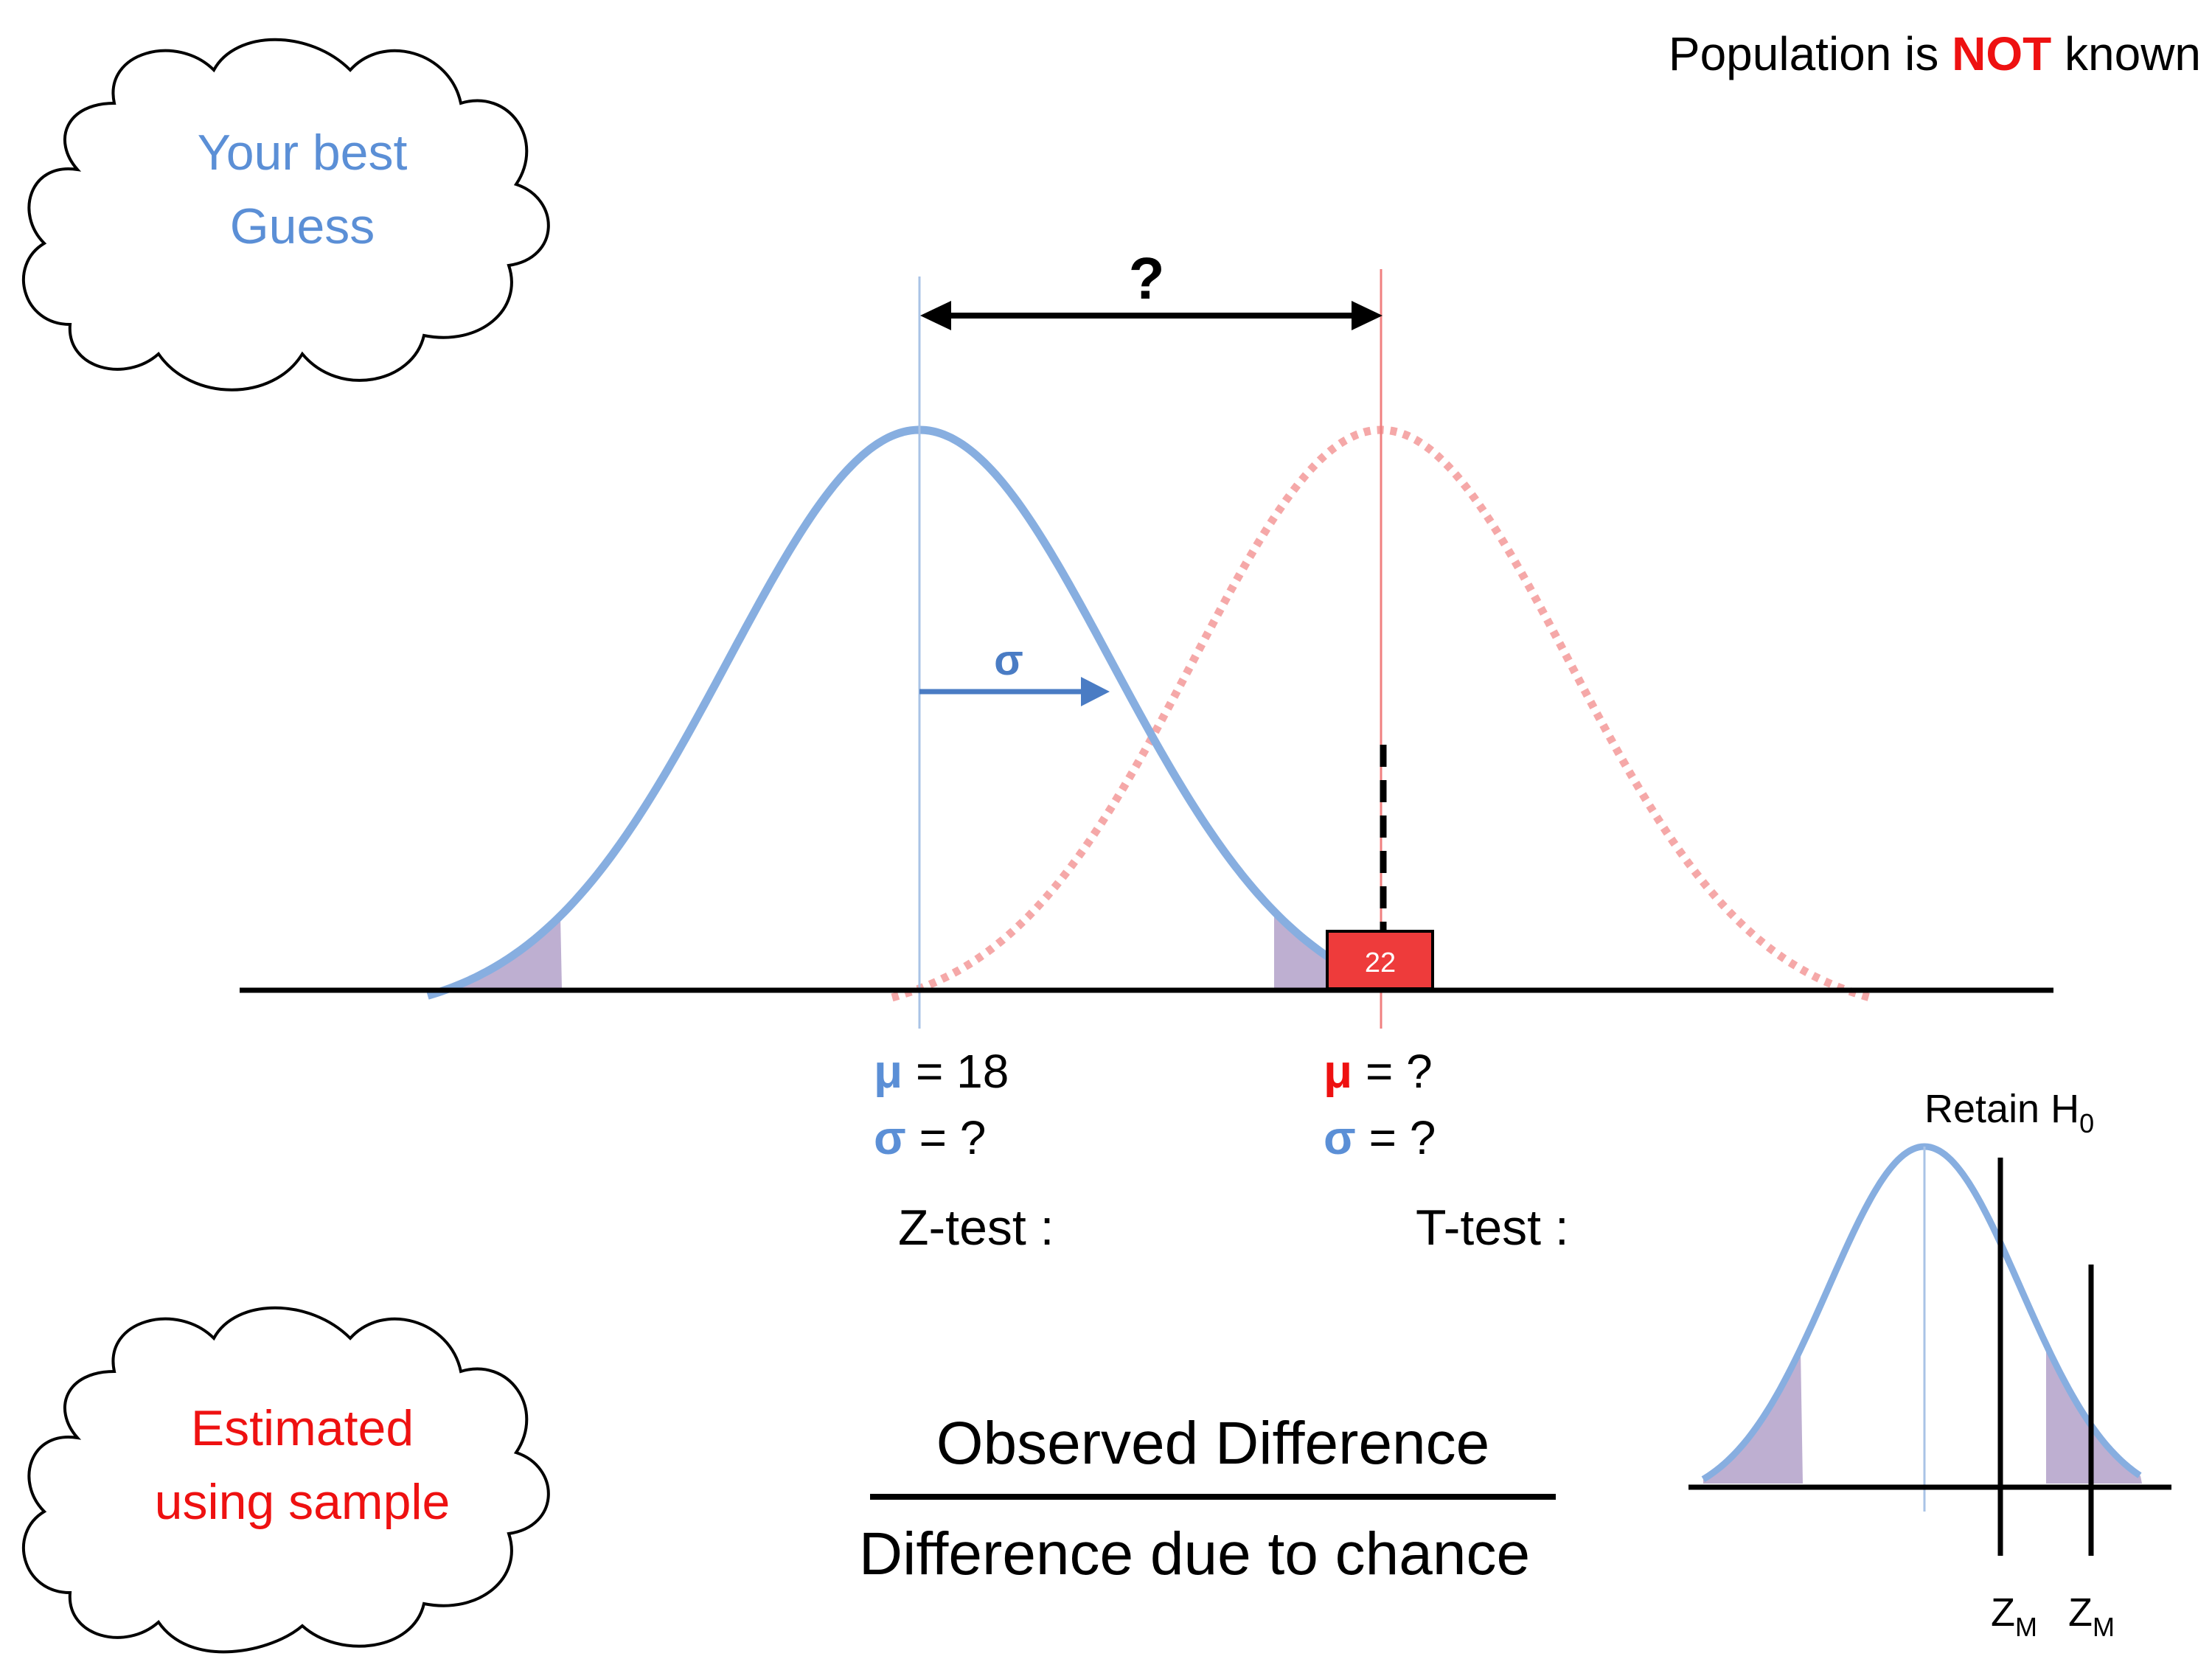 This screenshot has width=2212, height=1659. Describe the element at coordinates (1753, 1416) in the screenshot. I see `mini-left-tail-area` at that location.